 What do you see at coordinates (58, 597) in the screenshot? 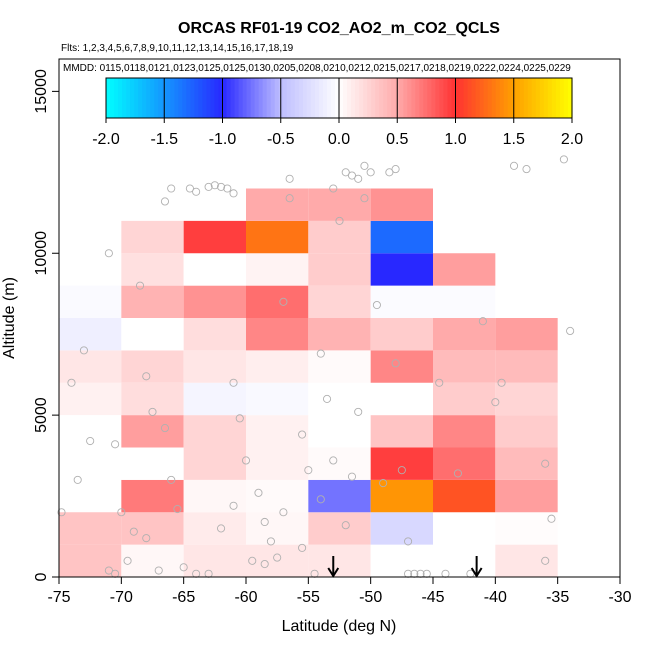
I see `x-tick-label: -75` at bounding box center [58, 597].